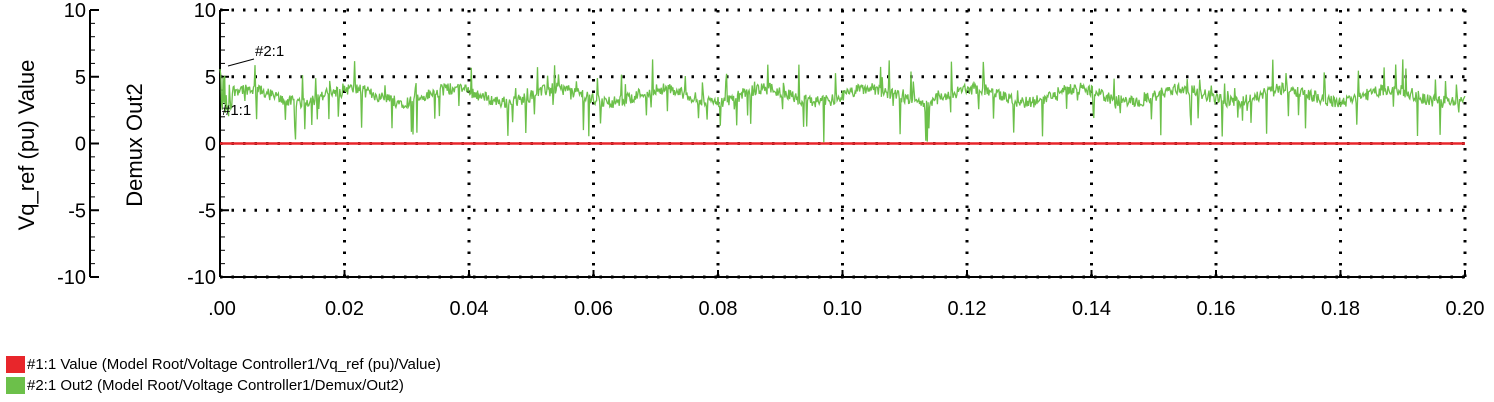  What do you see at coordinates (80, 78) in the screenshot?
I see `left-y-tick-label: 5` at bounding box center [80, 78].